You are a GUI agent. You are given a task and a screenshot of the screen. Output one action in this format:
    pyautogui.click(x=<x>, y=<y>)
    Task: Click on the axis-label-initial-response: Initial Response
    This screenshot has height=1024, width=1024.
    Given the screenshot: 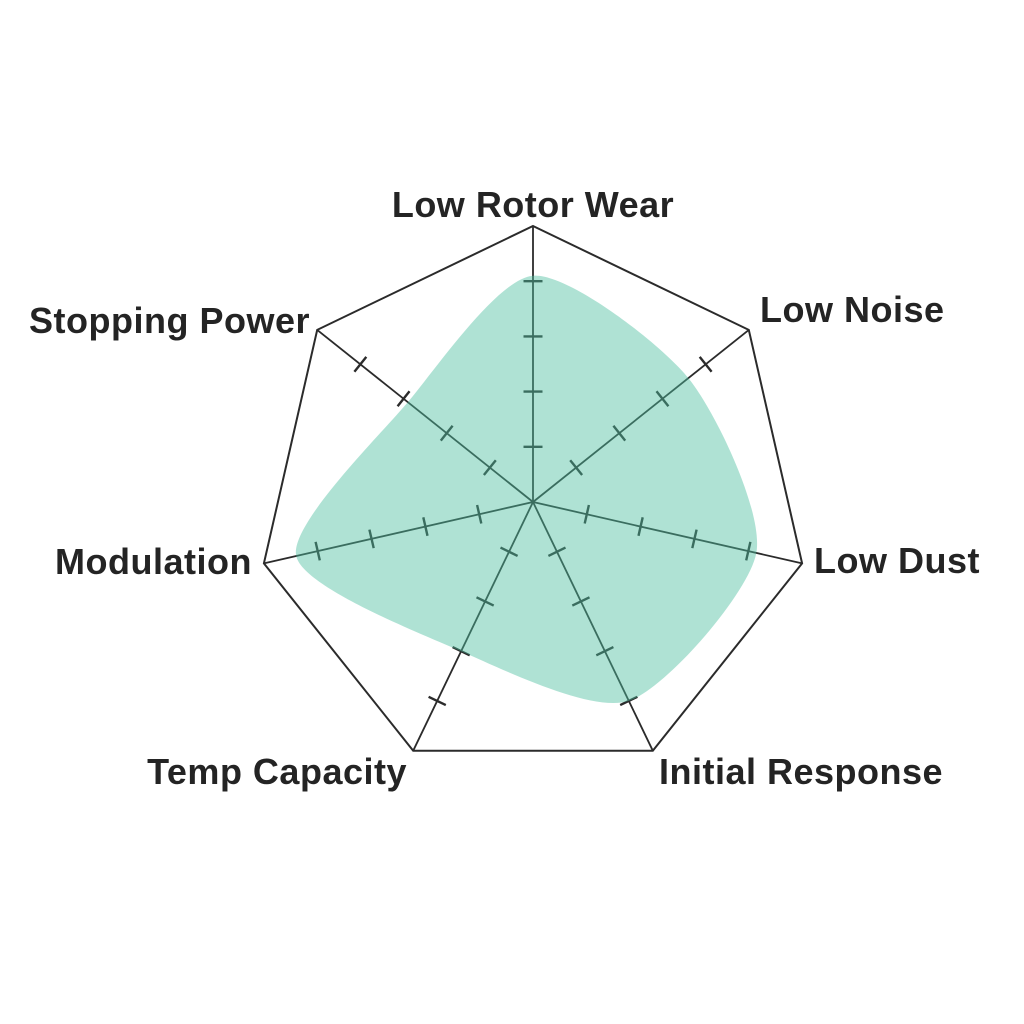 What is the action you would take?
    pyautogui.click(x=801, y=771)
    